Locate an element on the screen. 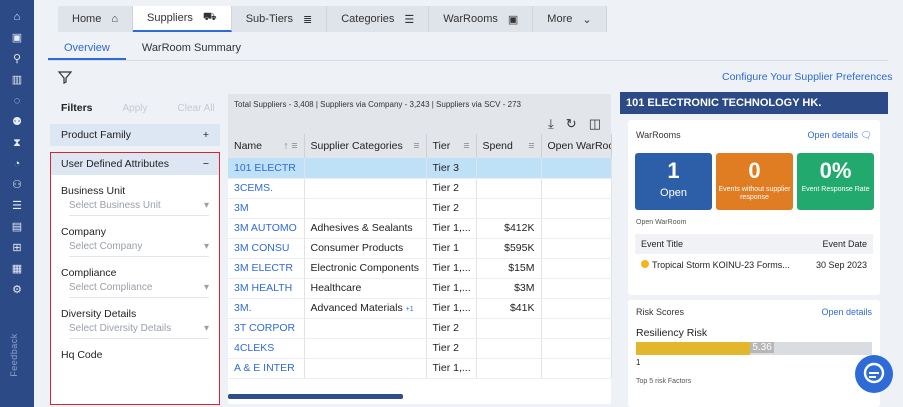 The image size is (903, 407). column-header: Supplier Categories ≡ is located at coordinates (365, 146).